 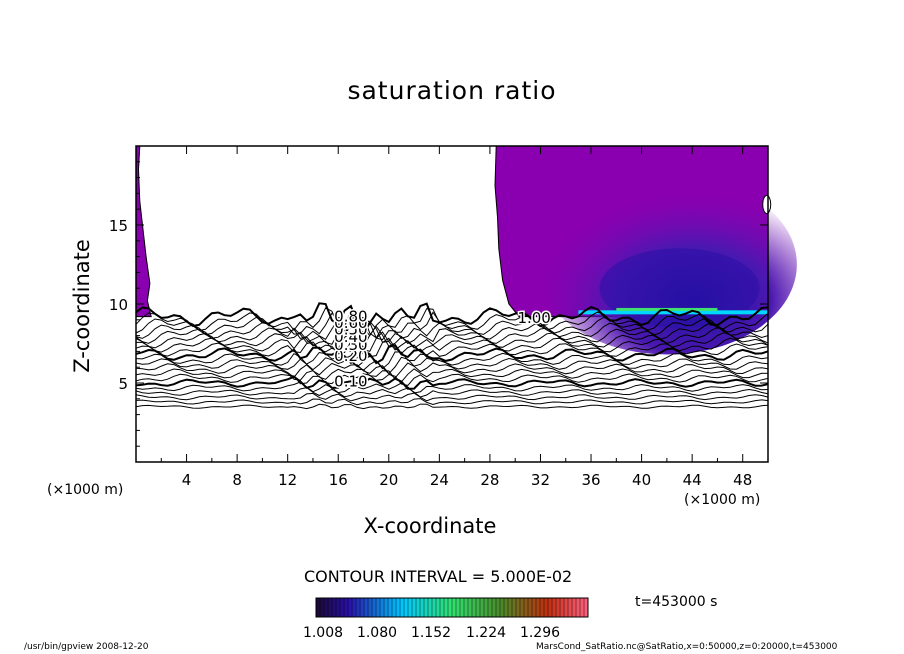 I want to click on x-tick-label: 20, so click(x=388, y=480).